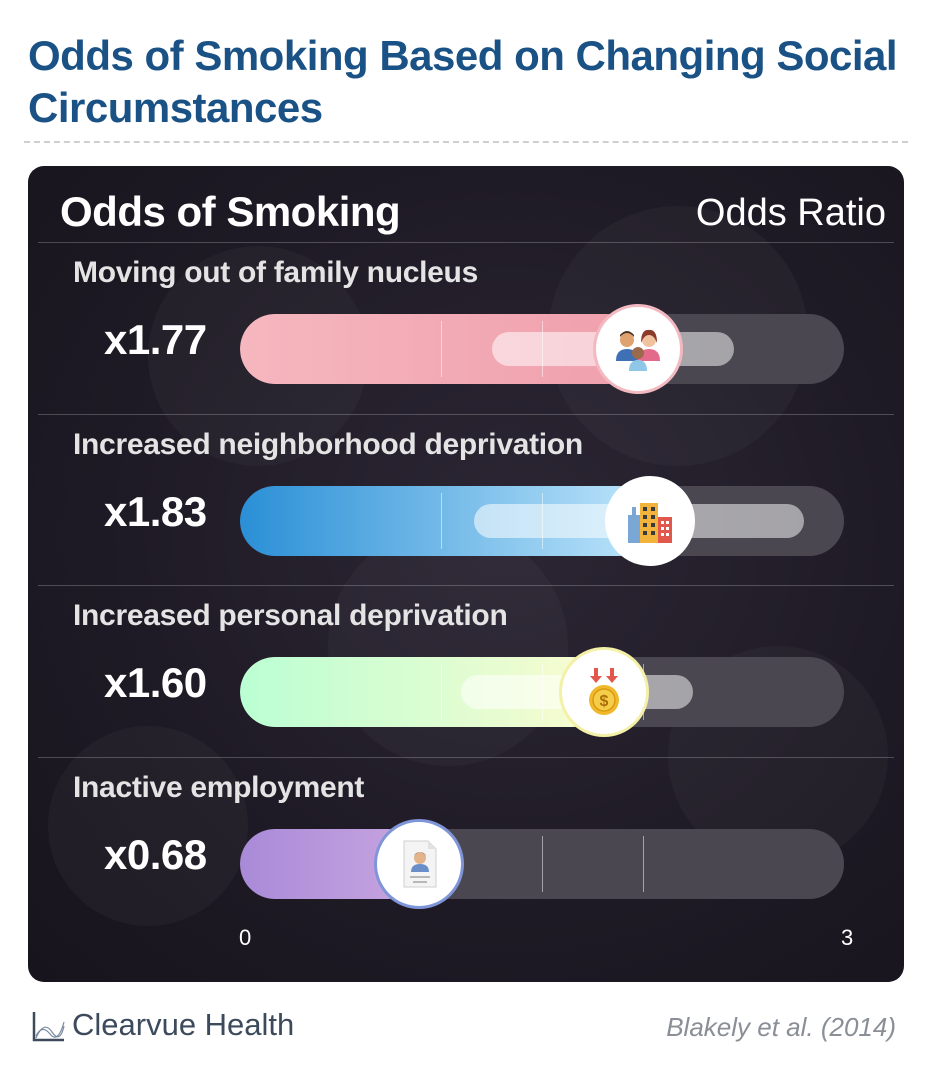 The height and width of the screenshot is (1072, 932). Describe the element at coordinates (219, 787) in the screenshot. I see `category-label: Inactive employment` at that location.